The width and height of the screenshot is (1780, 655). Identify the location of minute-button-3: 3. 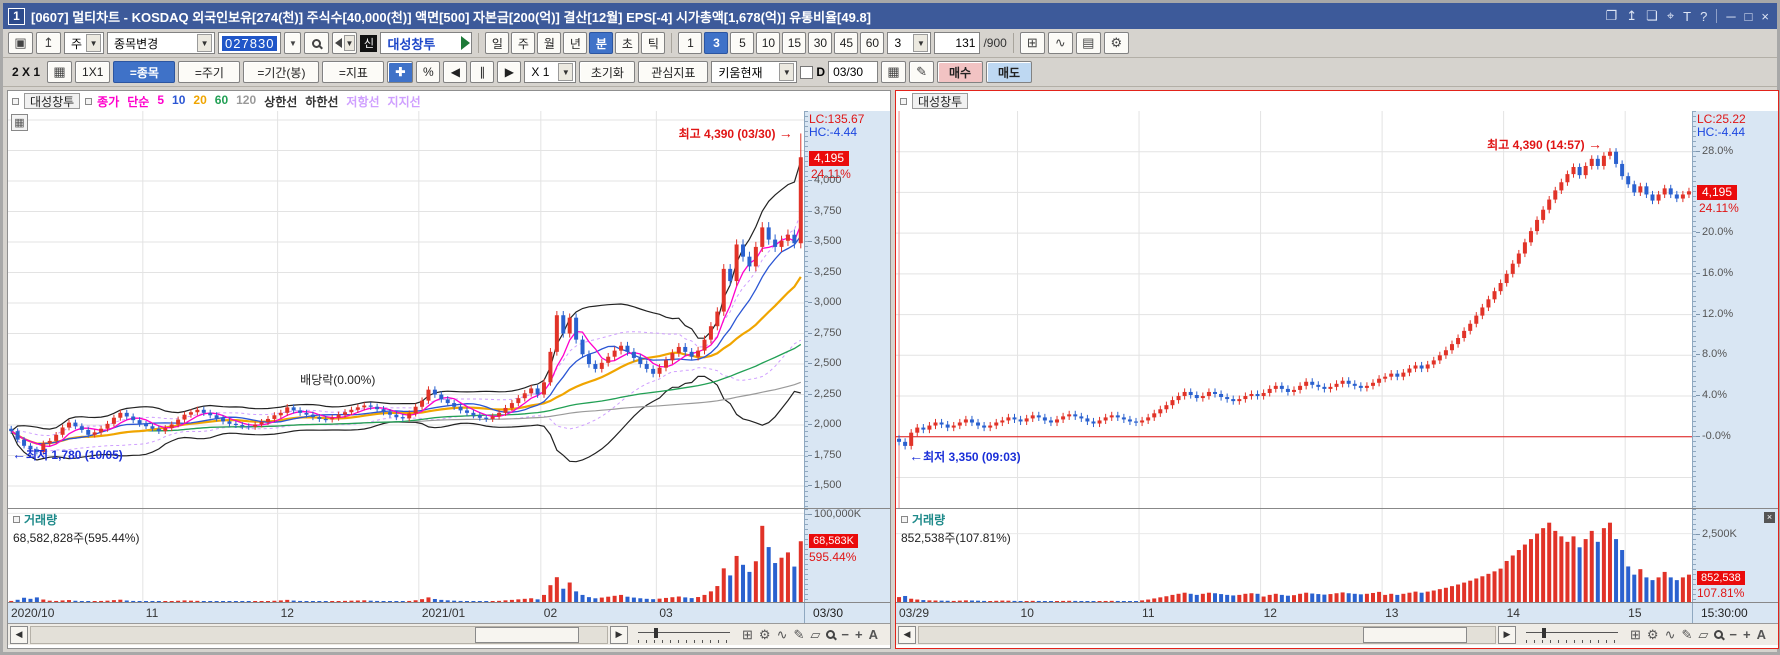
(716, 43).